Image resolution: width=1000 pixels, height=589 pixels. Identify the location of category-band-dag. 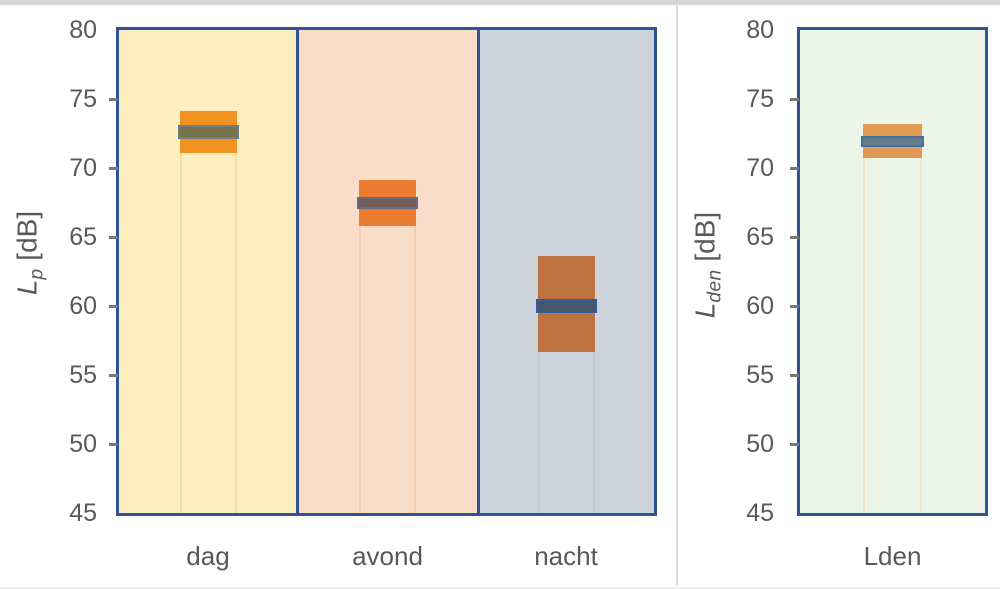
(208, 271).